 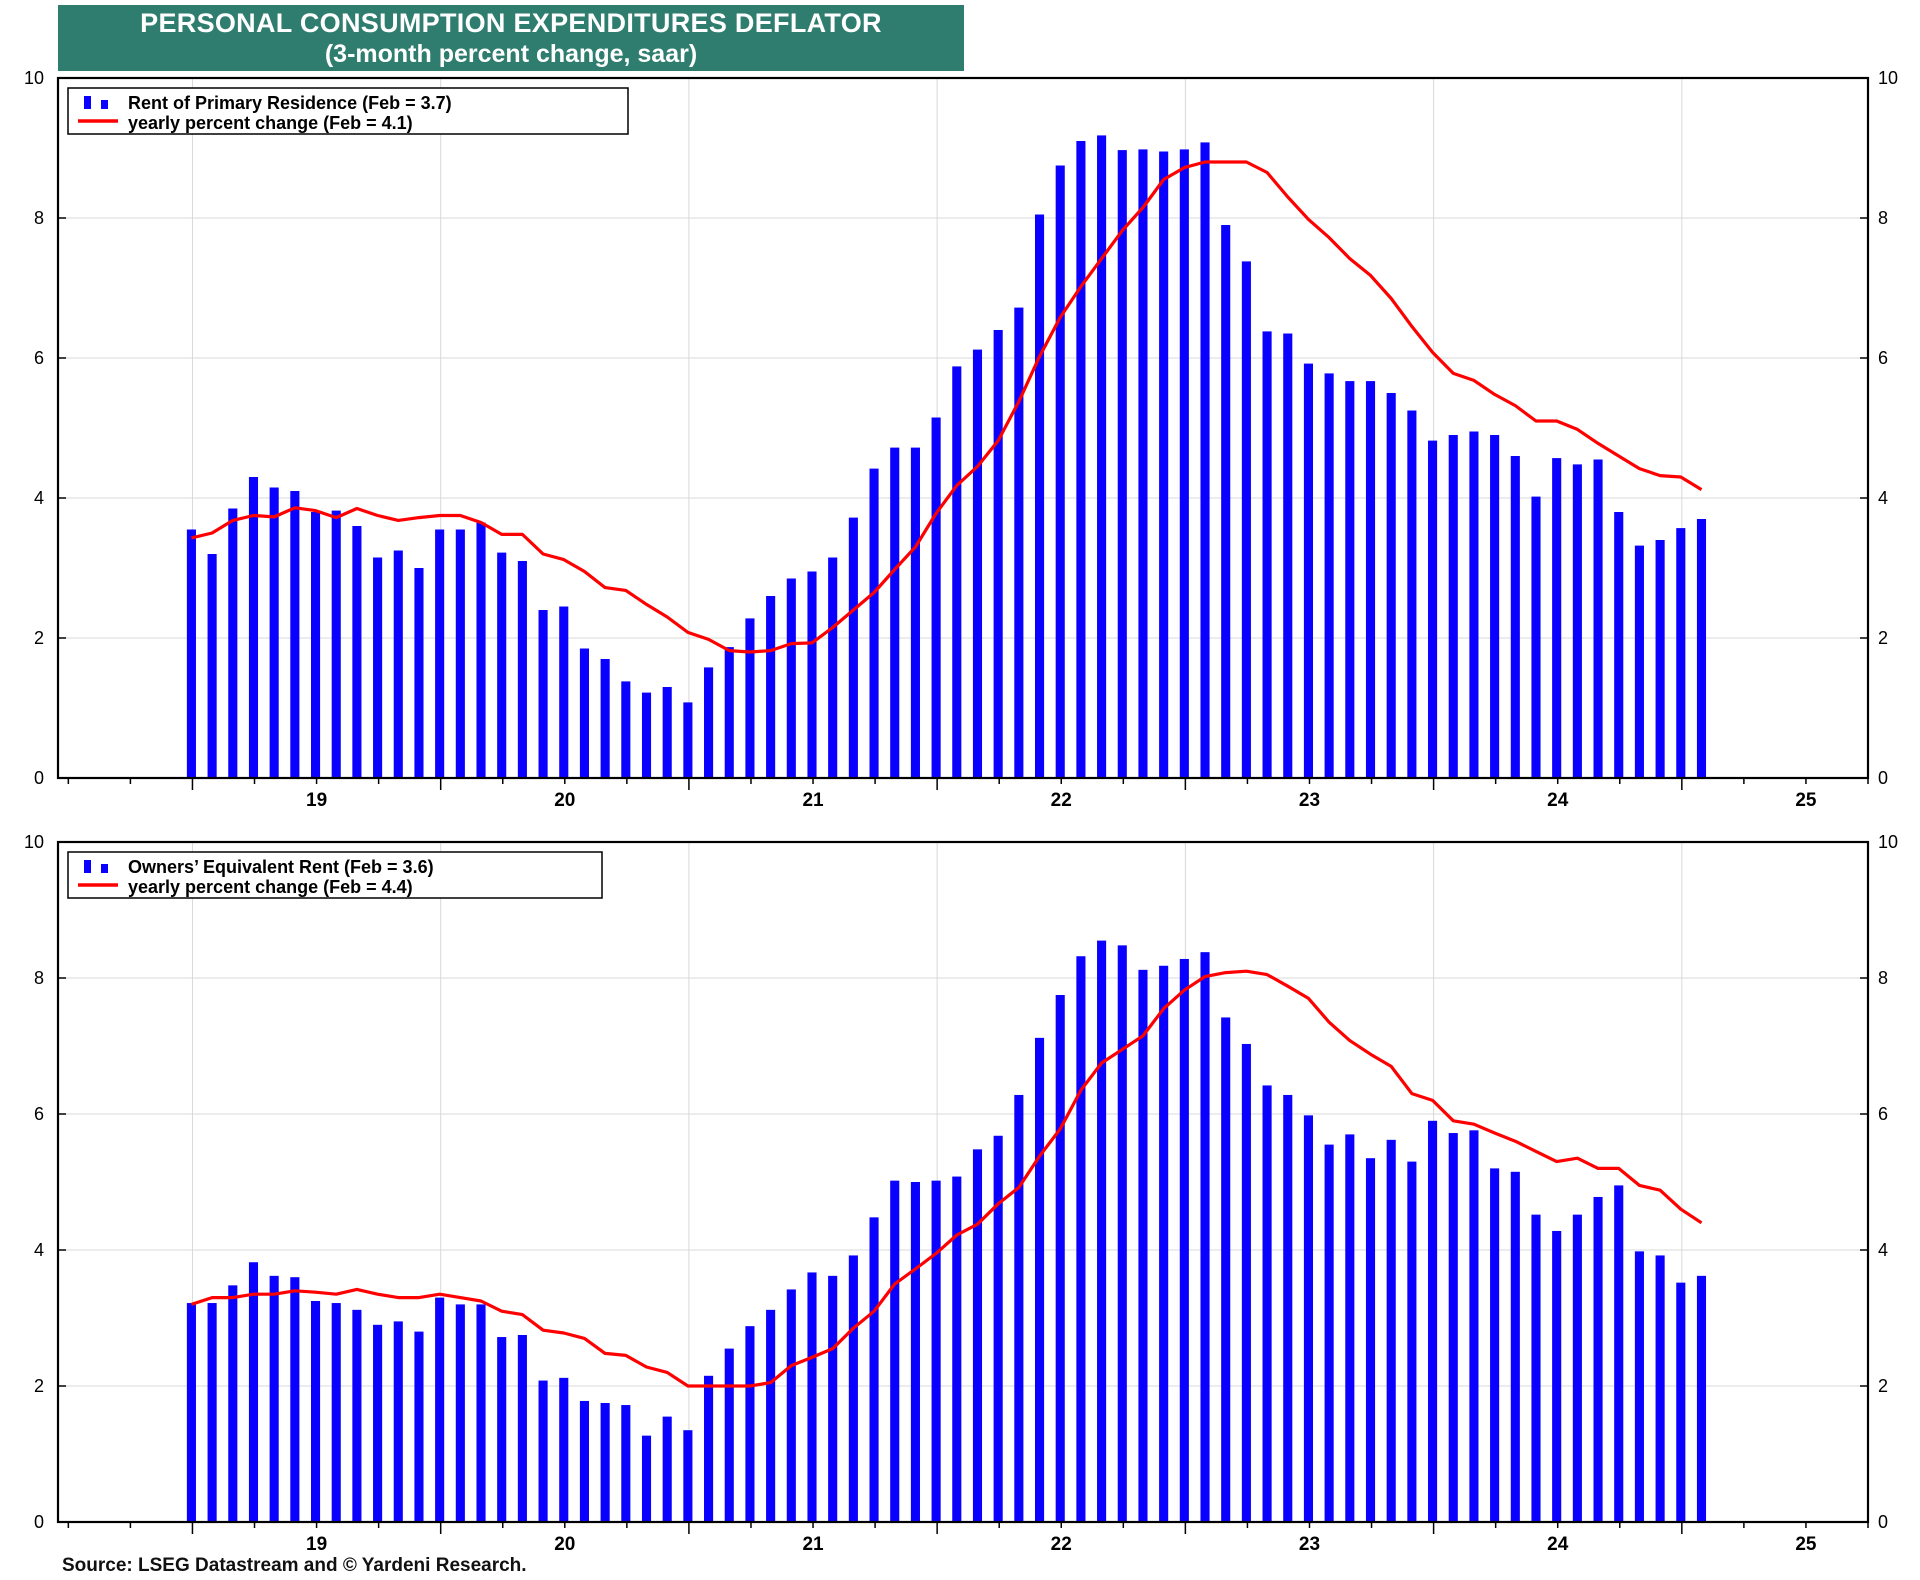 I want to click on y-tick-label-left: 0, so click(x=39, y=778).